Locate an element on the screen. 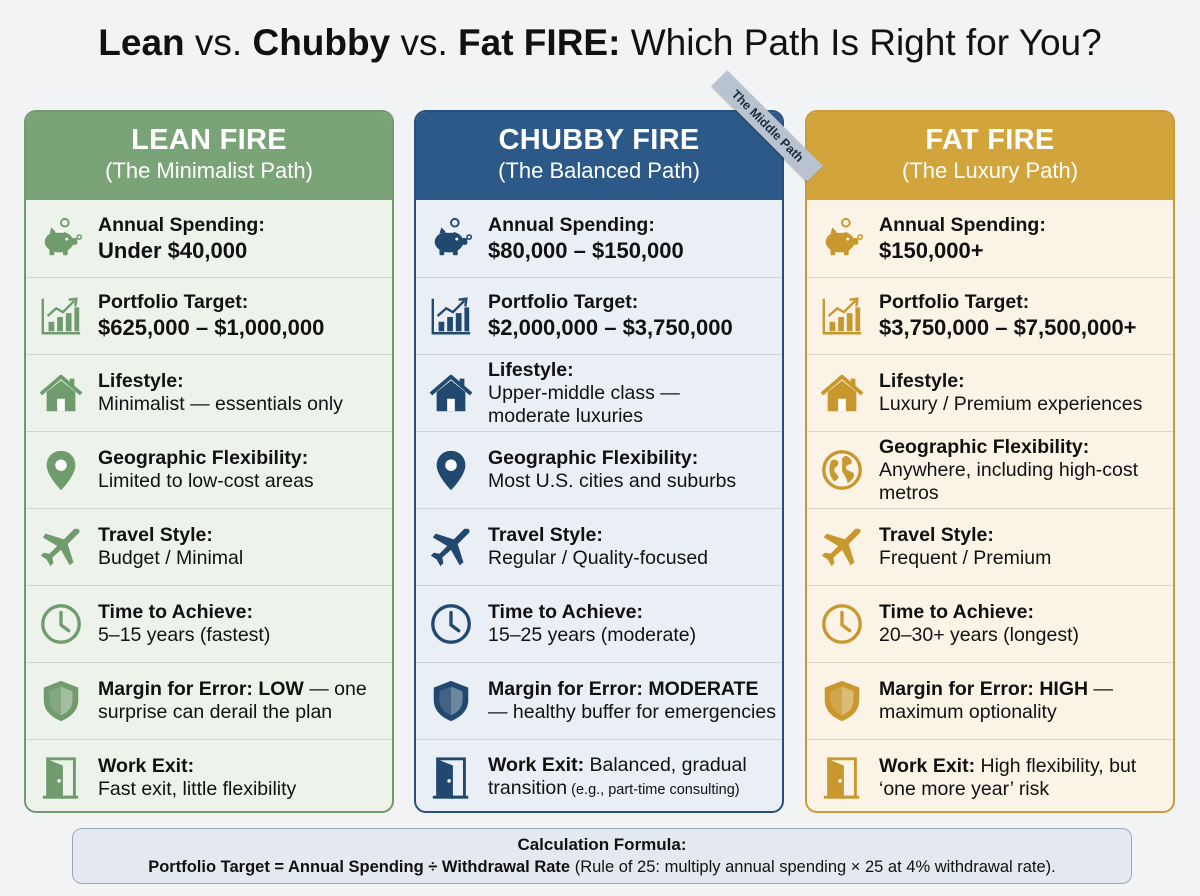  lean-spending-row: Annual Spending: Under $40,000 is located at coordinates (209, 238).